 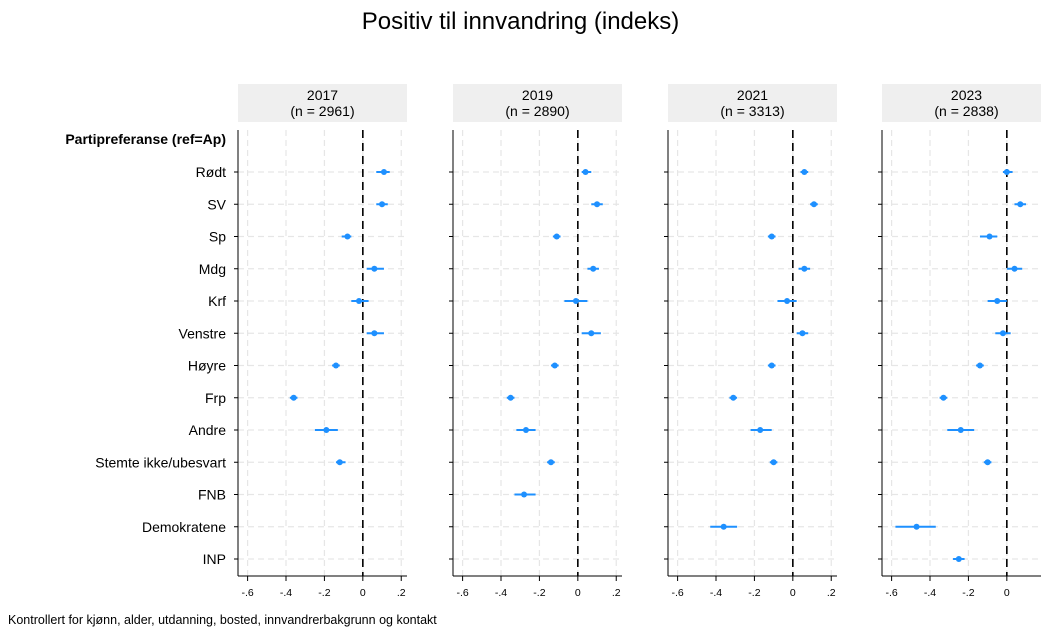 I want to click on row-label: Frp, so click(x=215, y=398).